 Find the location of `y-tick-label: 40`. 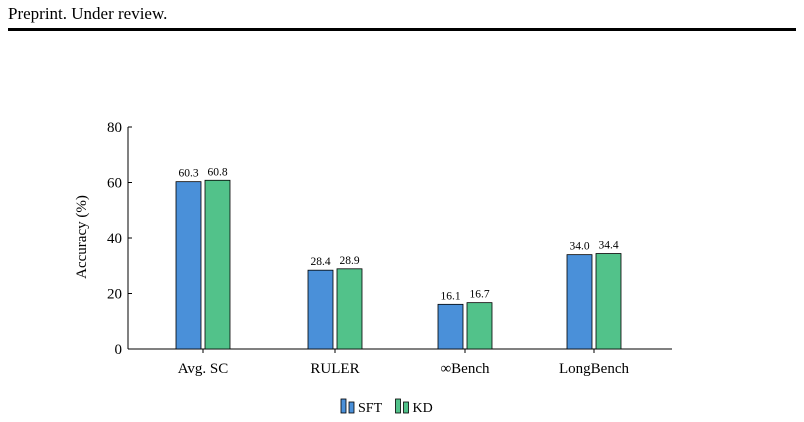

y-tick-label: 40 is located at coordinates (114, 239).